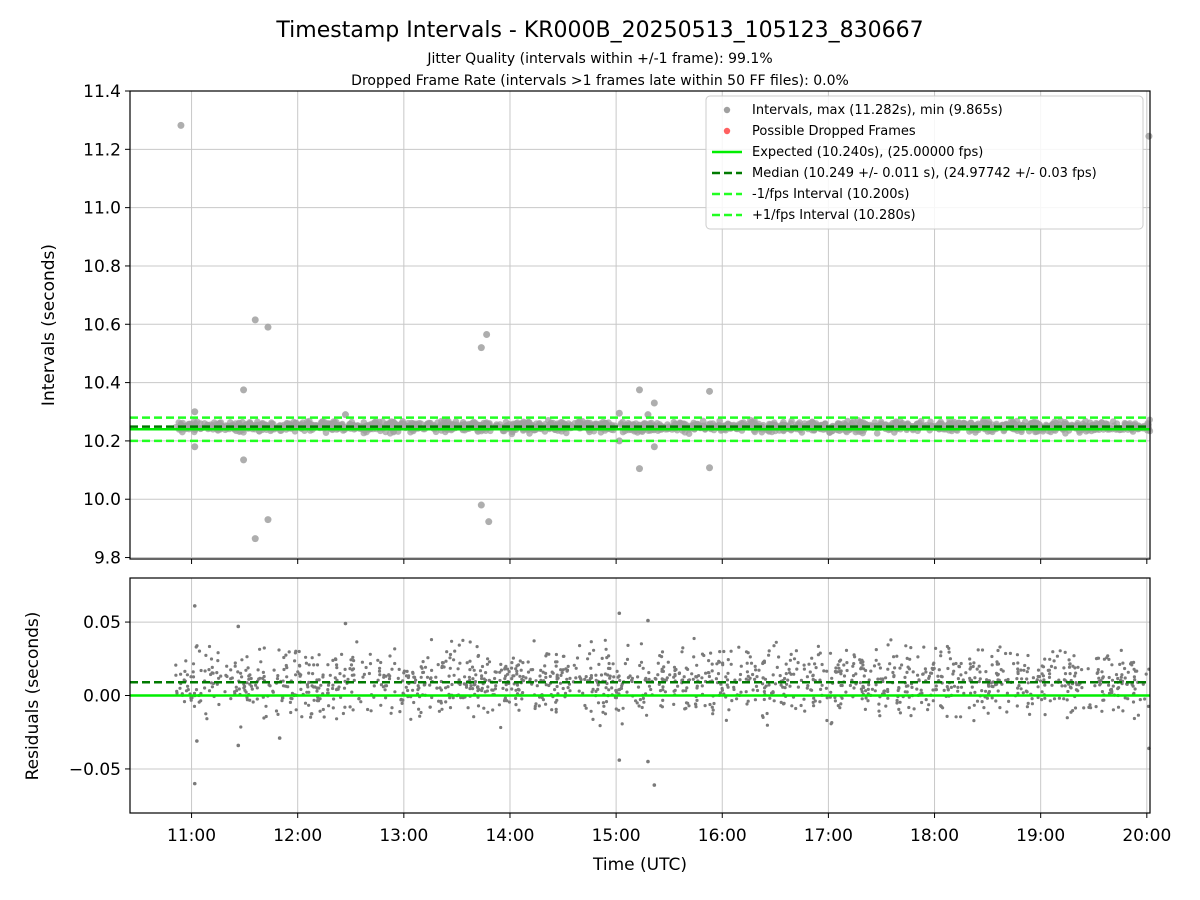 The height and width of the screenshot is (900, 1200). Describe the element at coordinates (102, 623) in the screenshot. I see `residuals-y-tick-label: 0.05` at that location.